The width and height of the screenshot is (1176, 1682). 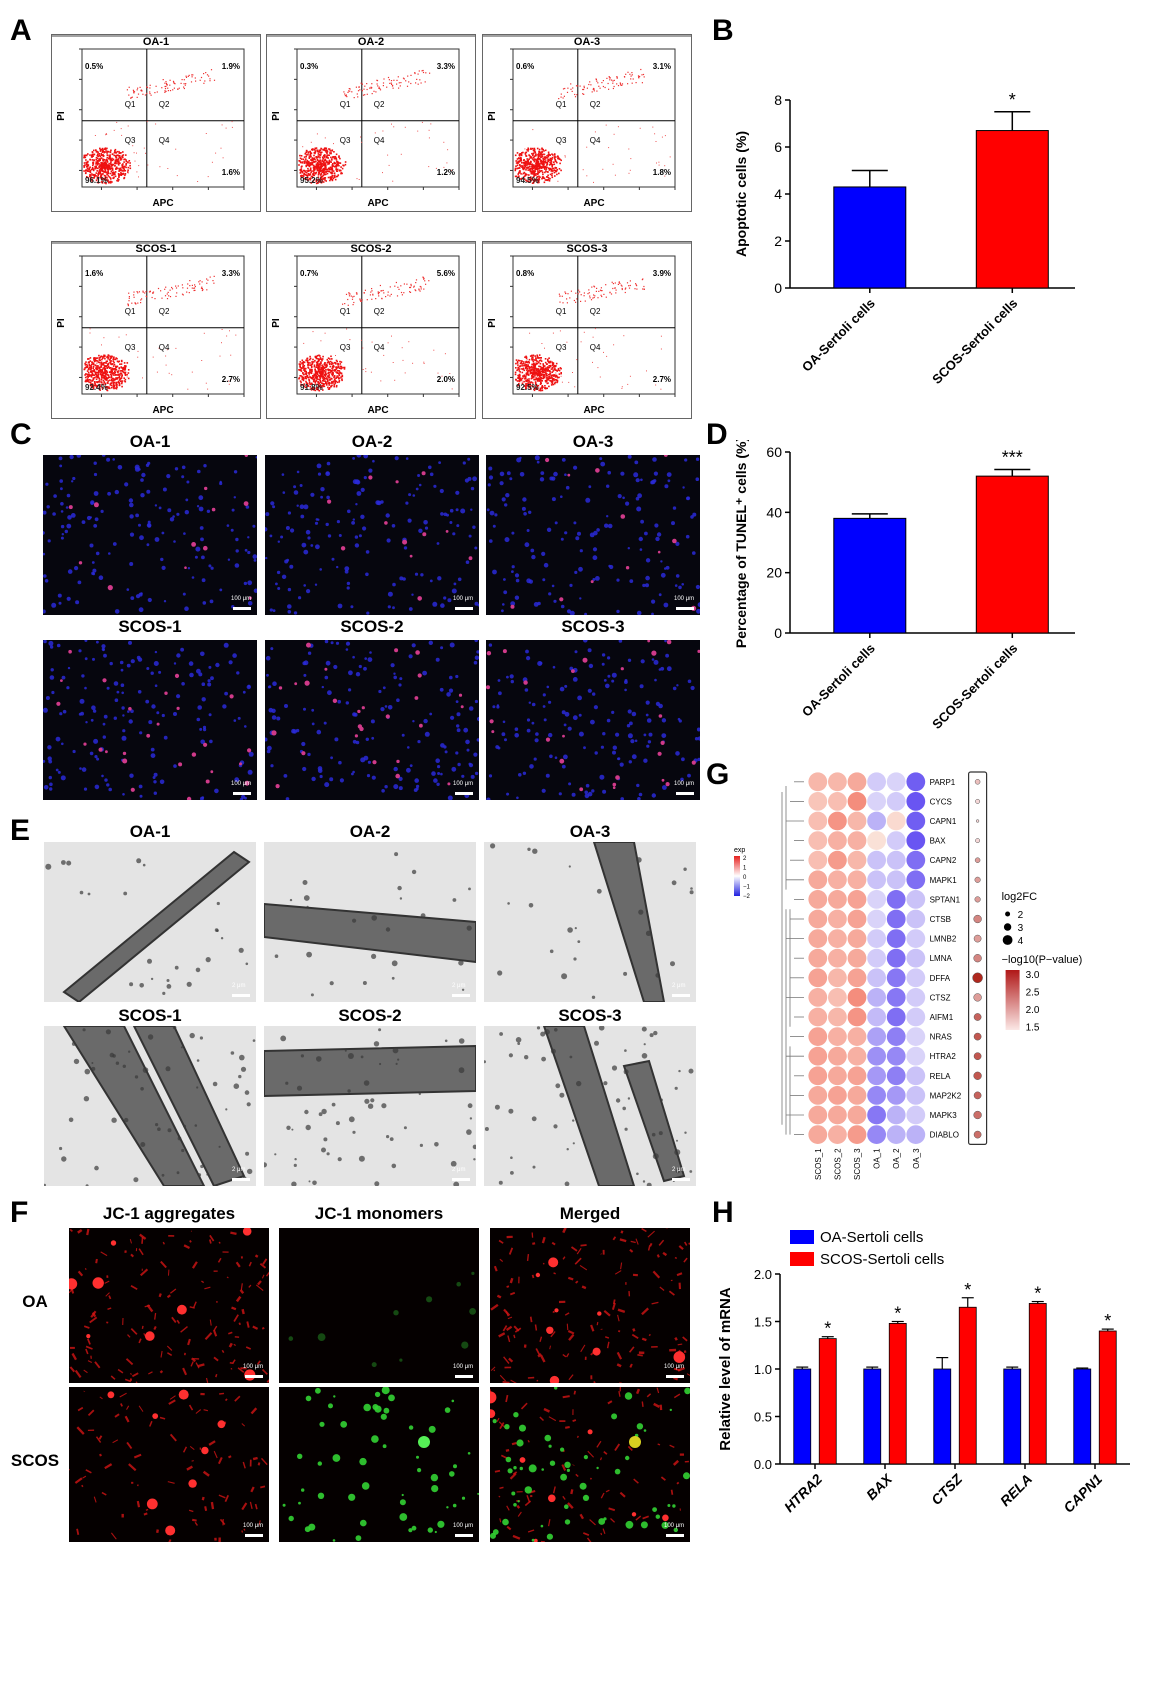 I want to click on image-title: OA-2, so click(x=372, y=441).